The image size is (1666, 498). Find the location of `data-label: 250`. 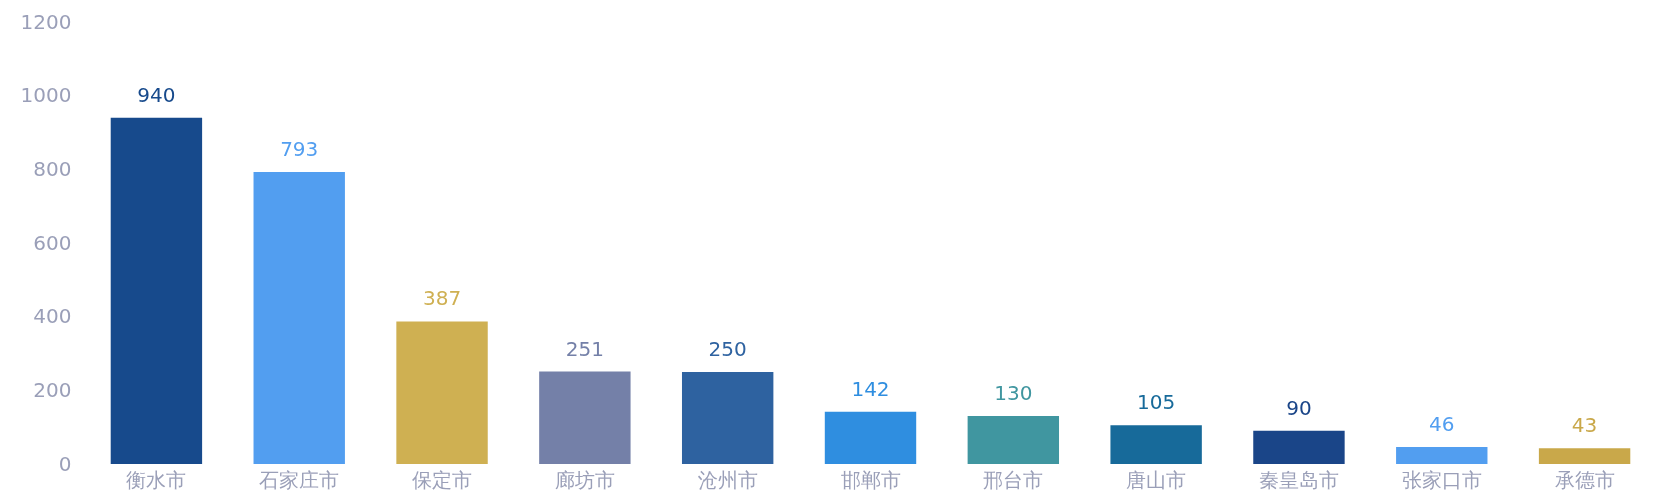

data-label: 250 is located at coordinates (727, 348).